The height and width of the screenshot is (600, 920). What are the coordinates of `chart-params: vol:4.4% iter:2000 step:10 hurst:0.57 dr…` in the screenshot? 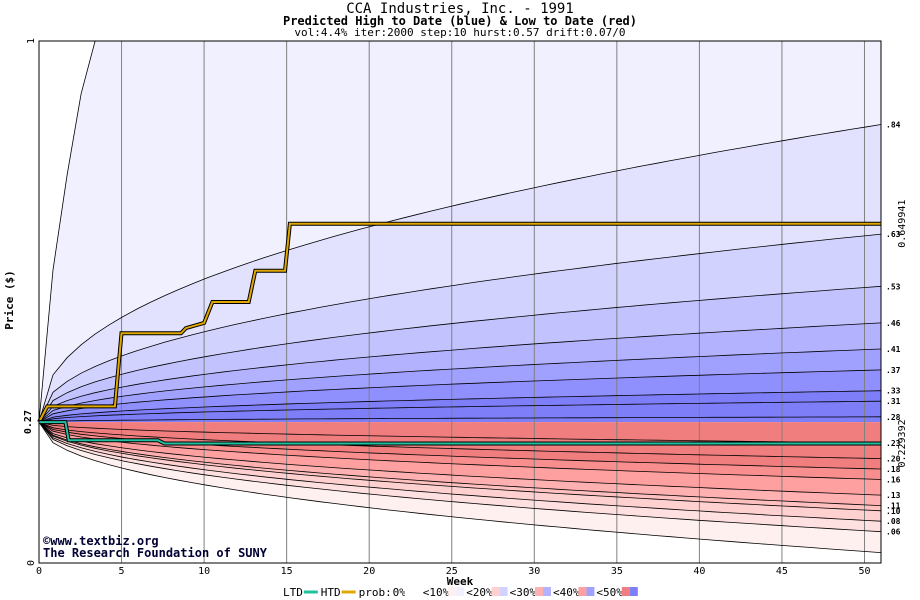 It's located at (460, 32).